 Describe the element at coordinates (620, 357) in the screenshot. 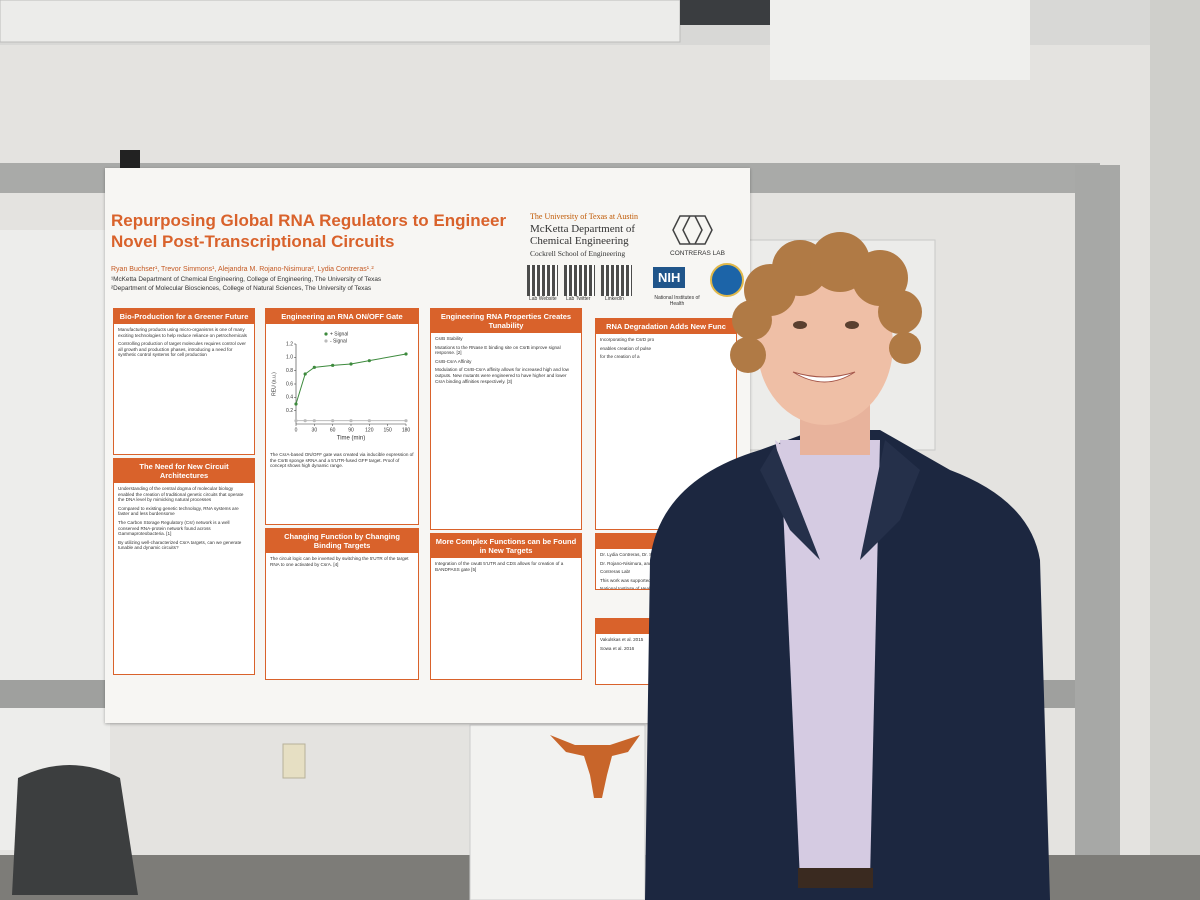

I see `section-text: for the creation of a` at that location.